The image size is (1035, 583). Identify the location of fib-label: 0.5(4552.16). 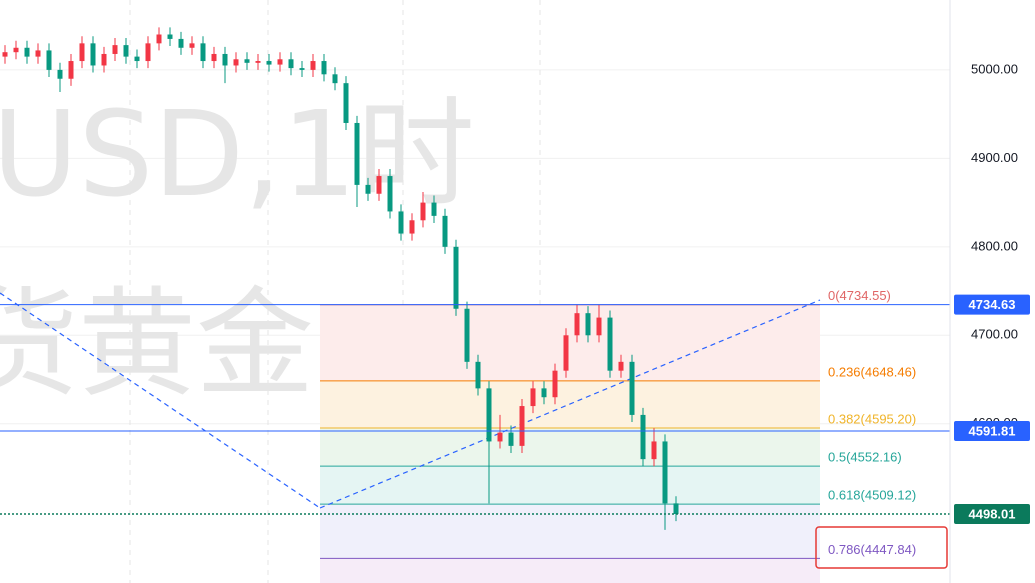
(865, 457).